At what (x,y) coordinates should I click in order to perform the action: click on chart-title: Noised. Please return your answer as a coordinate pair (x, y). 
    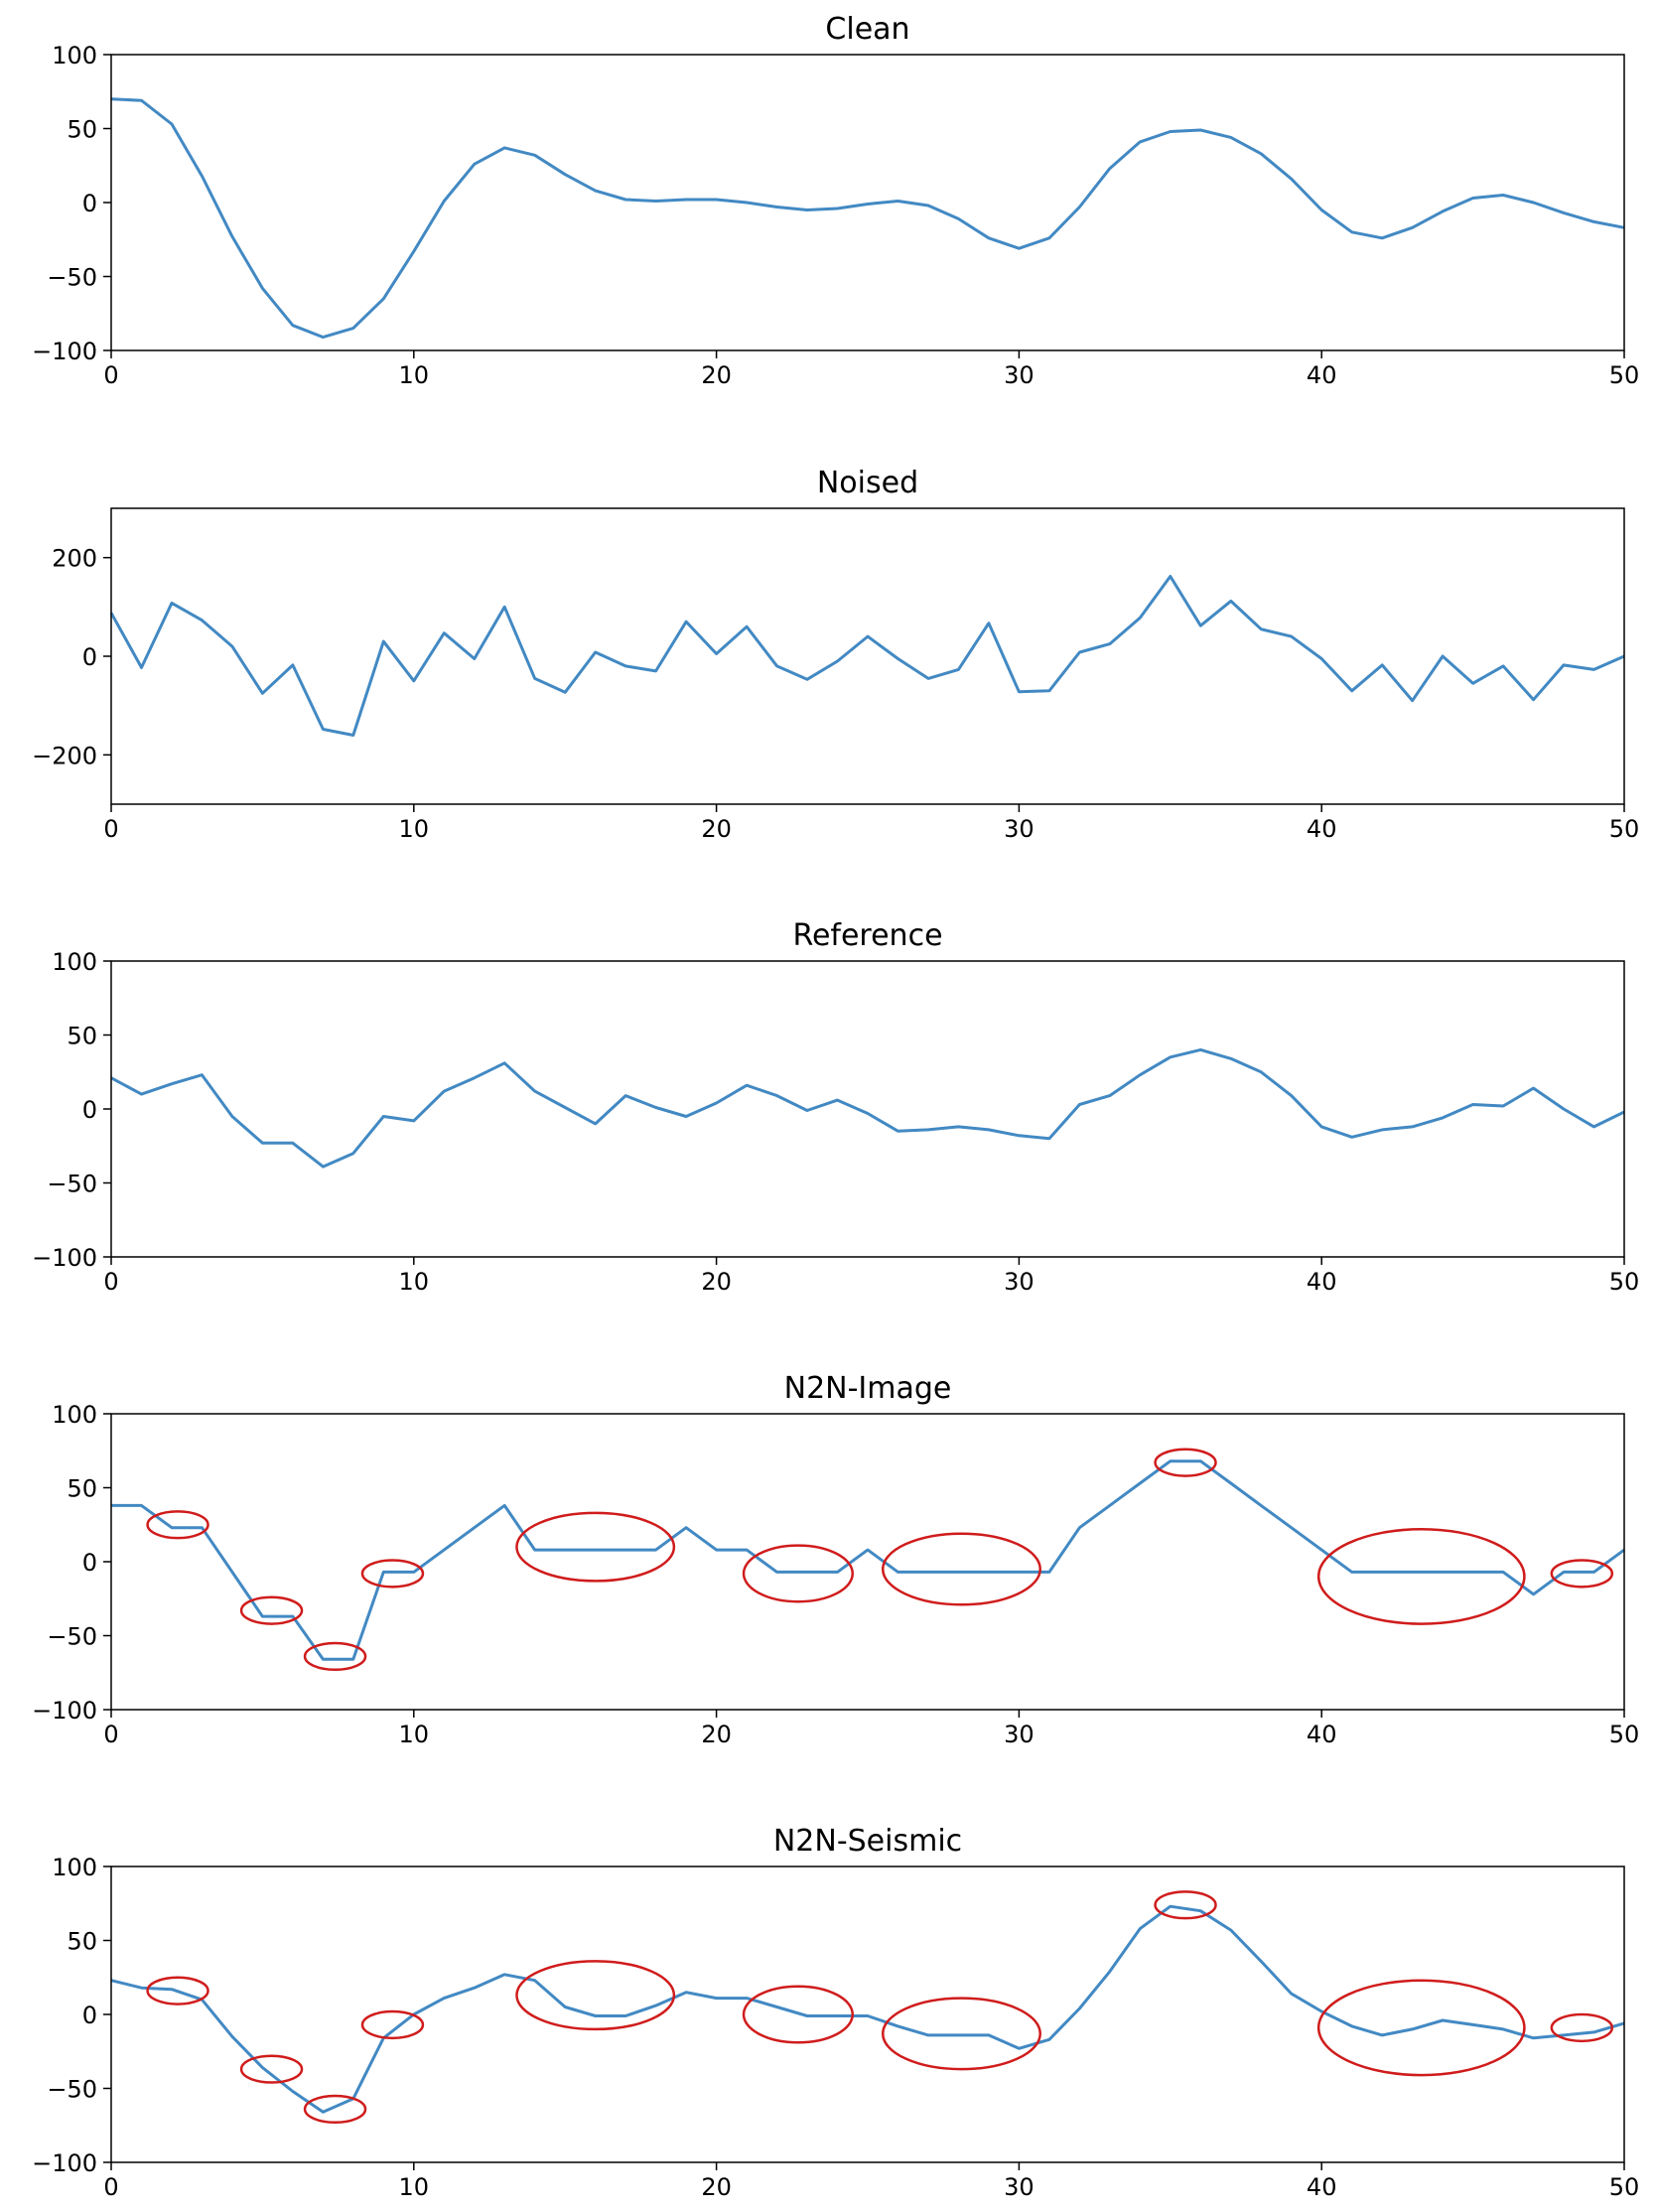
    Looking at the image, I should click on (868, 483).